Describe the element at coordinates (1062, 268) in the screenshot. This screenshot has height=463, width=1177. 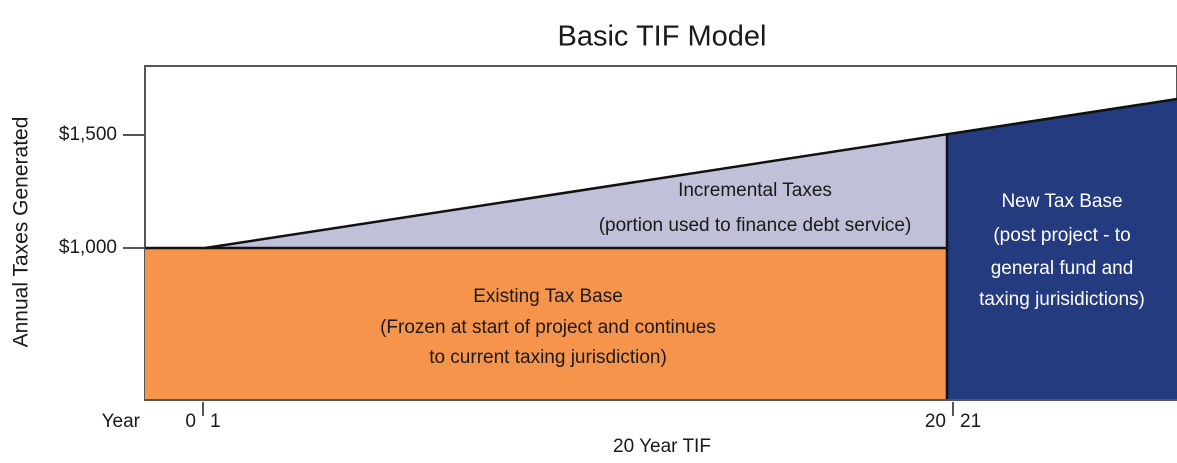
I see `region-text: general fund and` at that location.